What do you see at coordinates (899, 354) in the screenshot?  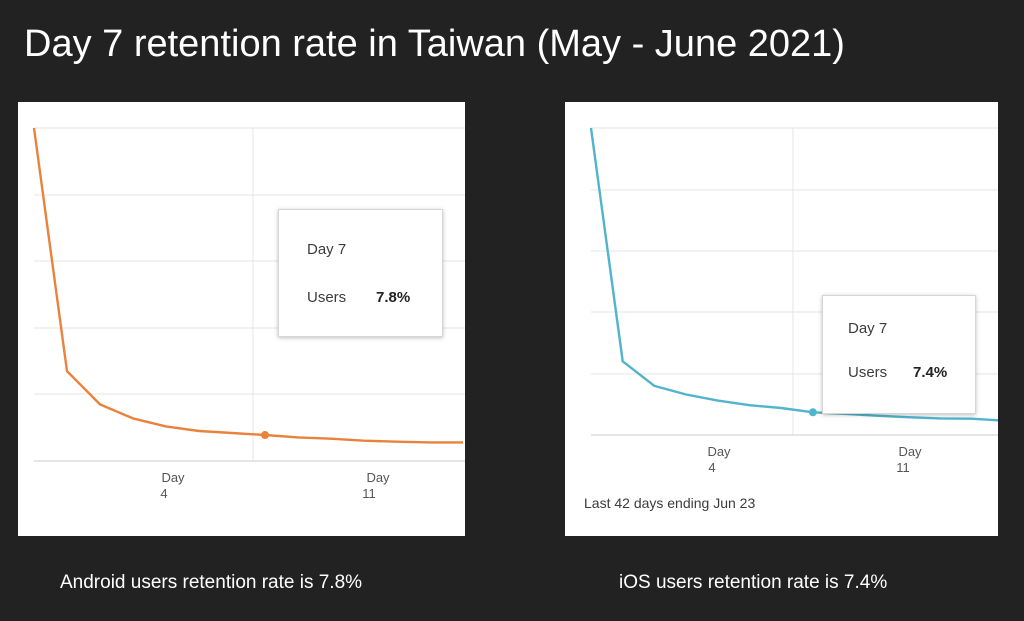 I see `ios-tooltip: Day 7 Users 7.4%` at bounding box center [899, 354].